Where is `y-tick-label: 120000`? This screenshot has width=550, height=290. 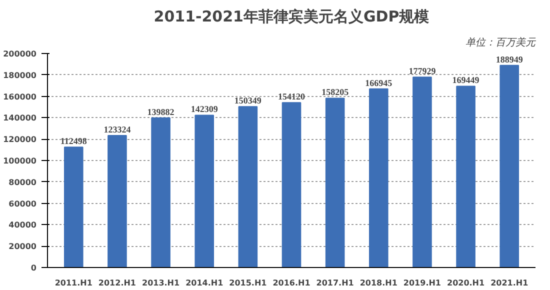
y-tick-label: 120000 is located at coordinates (20, 139).